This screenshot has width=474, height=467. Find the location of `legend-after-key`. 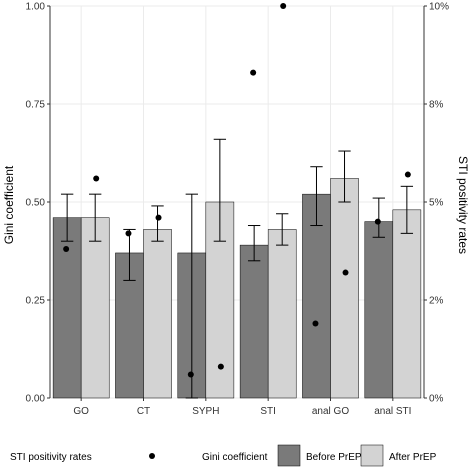

legend-after-key is located at coordinates (372, 455).